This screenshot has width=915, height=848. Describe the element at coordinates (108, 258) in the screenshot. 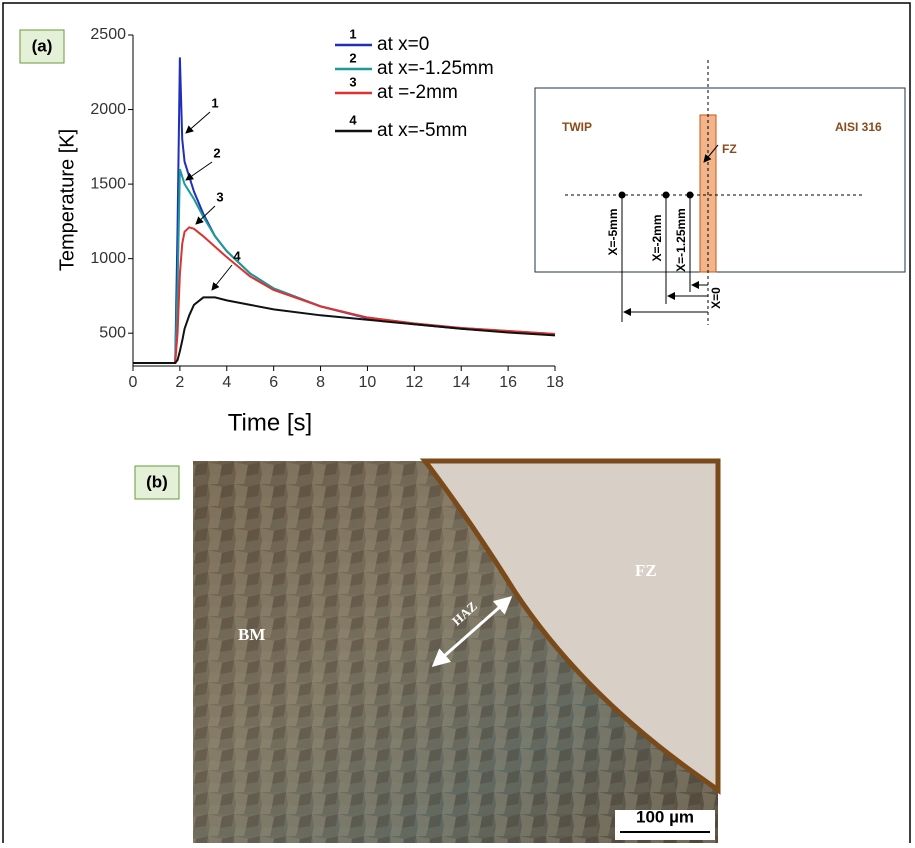

I see `y-tick-label: 1000` at that location.